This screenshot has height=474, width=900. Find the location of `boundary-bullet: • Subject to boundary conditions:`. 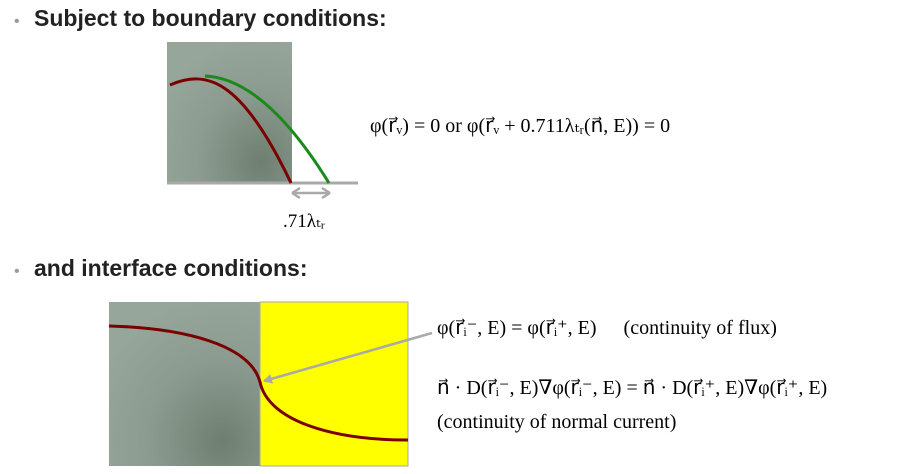

boundary-bullet: • Subject to boundary conditions: is located at coordinates (200, 18).